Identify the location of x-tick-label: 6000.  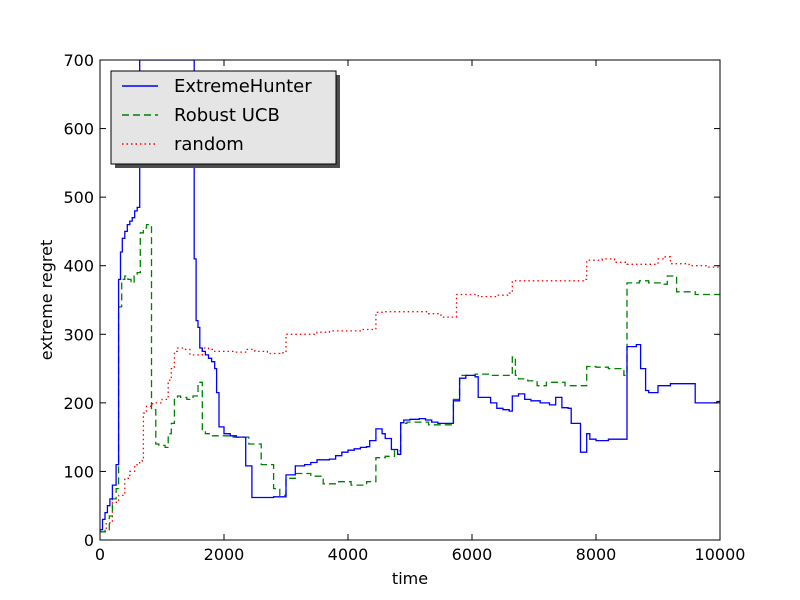
(472, 554).